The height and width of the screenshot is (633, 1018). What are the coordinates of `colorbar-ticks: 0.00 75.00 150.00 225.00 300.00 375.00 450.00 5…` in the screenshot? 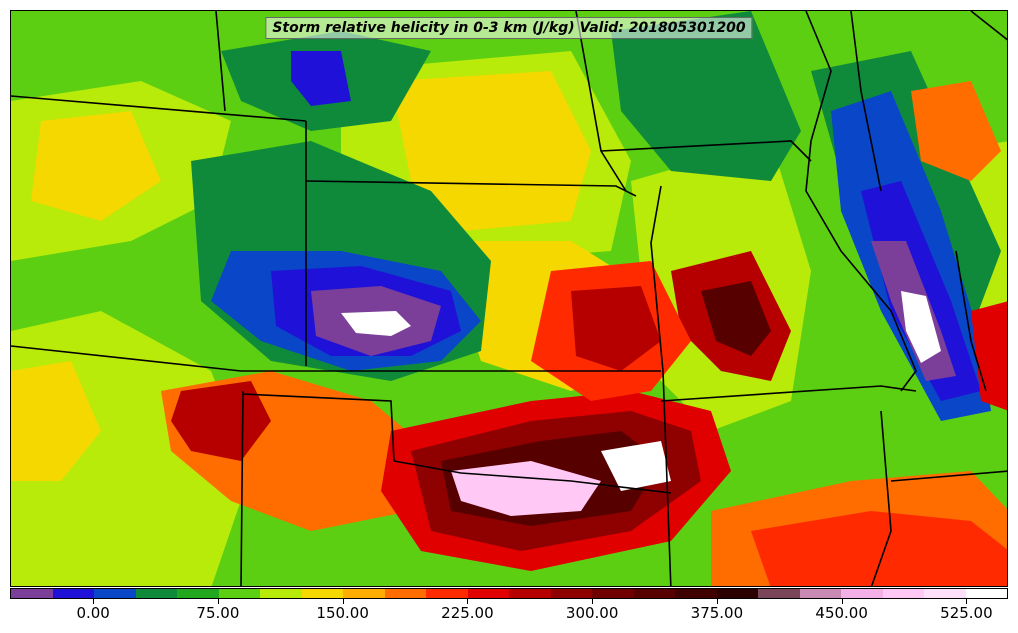 It's located at (509, 616).